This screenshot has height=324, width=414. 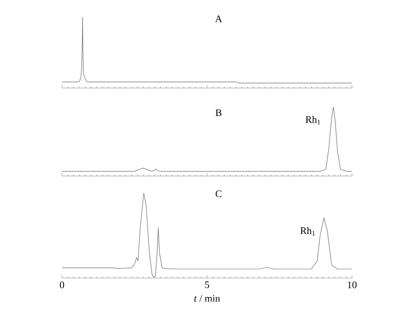 I want to click on x-tick-label: 10, so click(x=352, y=285).